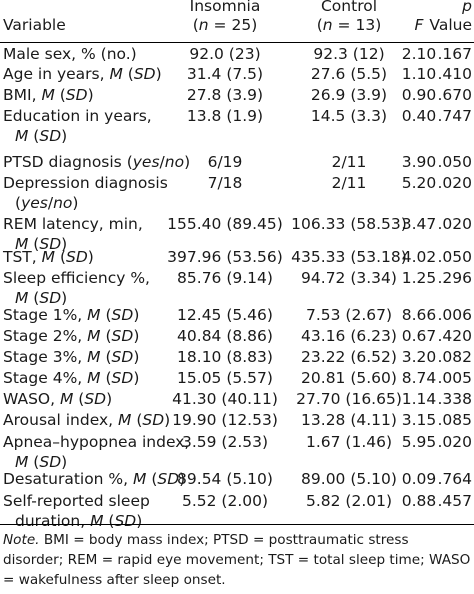 The width and height of the screenshot is (474, 594). Describe the element at coordinates (419, 315) in the screenshot. I see `f-value: 8.66` at that location.